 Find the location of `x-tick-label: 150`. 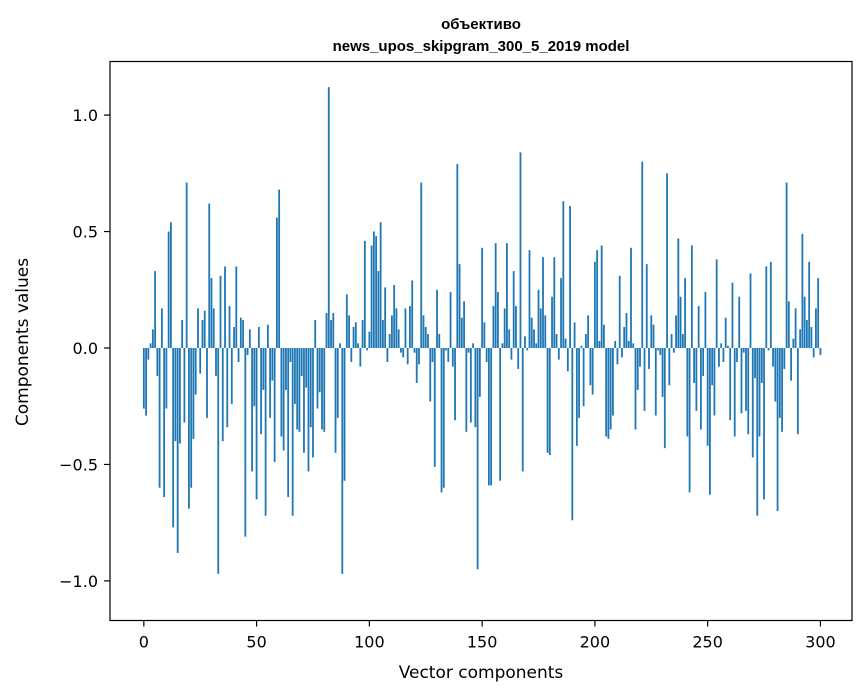

x-tick-label: 150 is located at coordinates (482, 642).